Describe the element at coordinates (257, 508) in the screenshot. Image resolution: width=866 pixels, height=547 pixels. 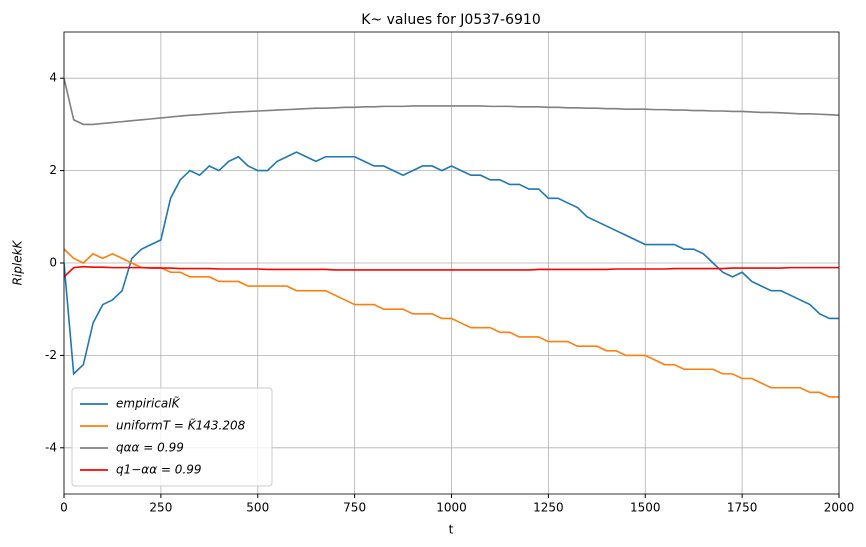
I see `x-tick-label: 500` at that location.